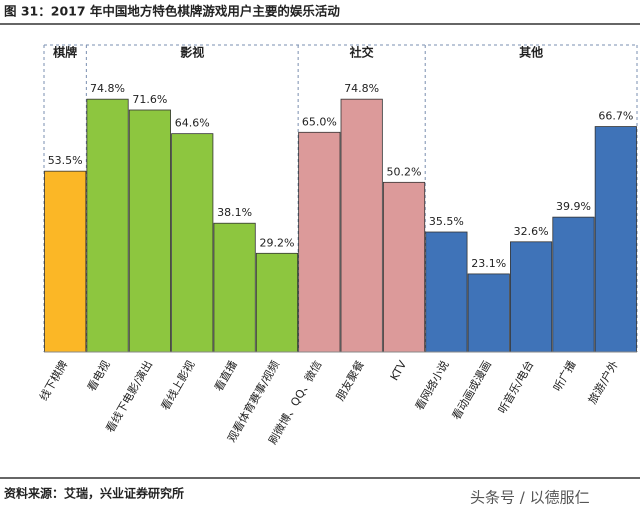  What do you see at coordinates (319, 121) in the screenshot?
I see `value-label: 65.0%` at bounding box center [319, 121].